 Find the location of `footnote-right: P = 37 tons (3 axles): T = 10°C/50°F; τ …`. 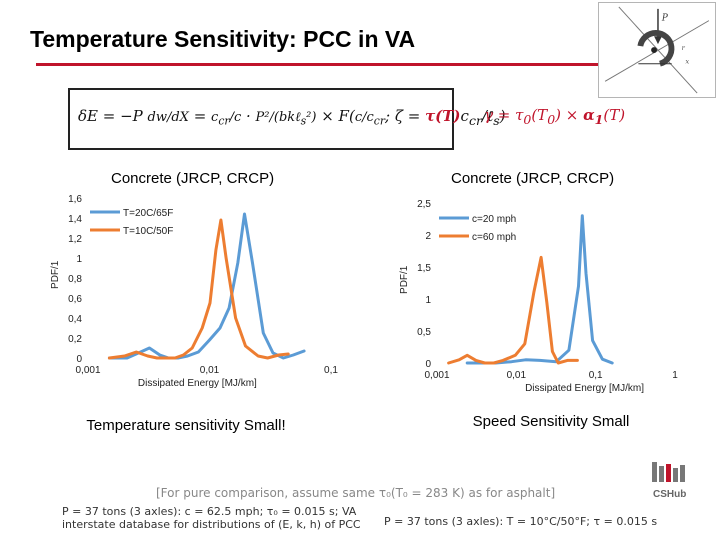

footnote-right: P = 37 tons (3 axles): T = 10°C/50°F; τ … is located at coordinates (521, 521).